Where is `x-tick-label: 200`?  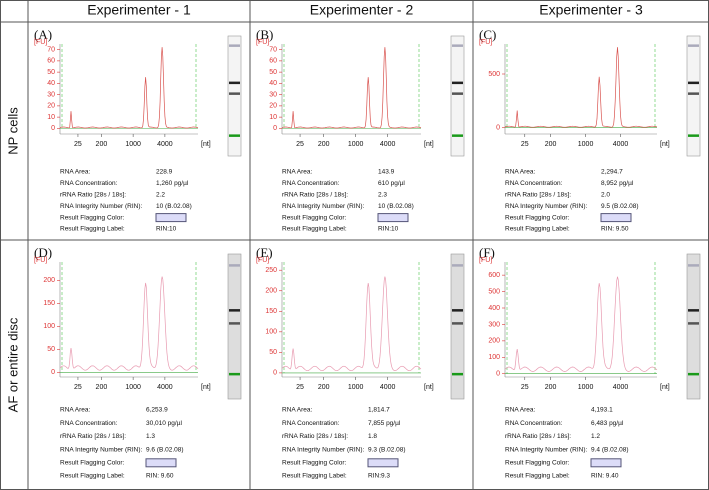 x-tick-label: 200 is located at coordinates (102, 144).